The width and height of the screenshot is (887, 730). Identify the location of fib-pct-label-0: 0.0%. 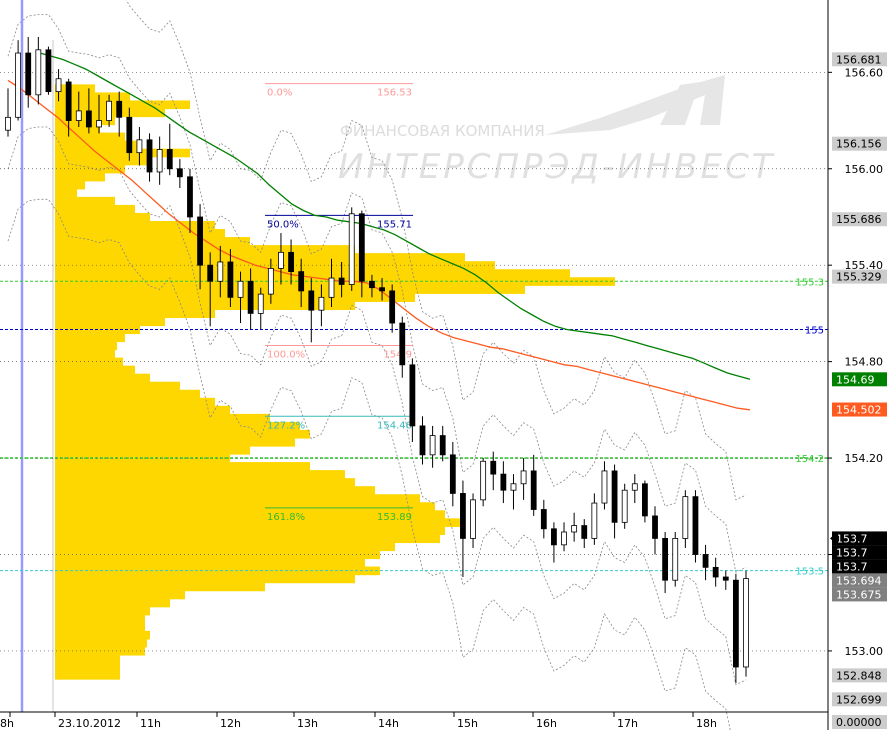
(279, 93).